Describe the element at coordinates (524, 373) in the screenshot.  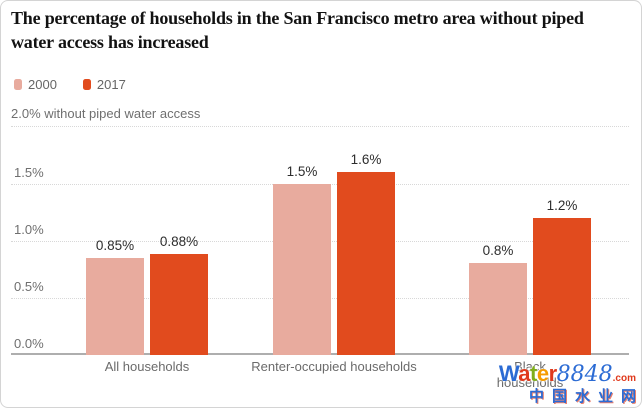
I see `watermark-letter: a` at that location.